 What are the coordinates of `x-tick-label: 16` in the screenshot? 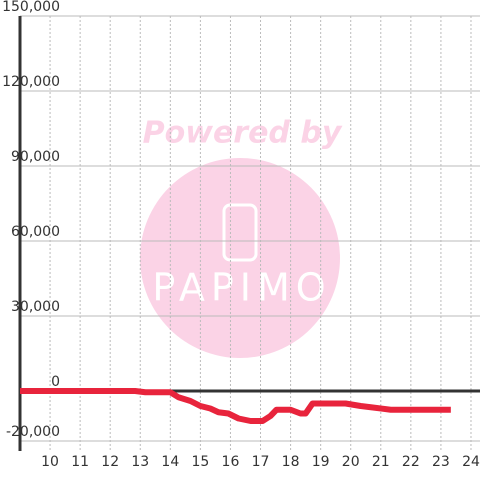 It's located at (231, 462).